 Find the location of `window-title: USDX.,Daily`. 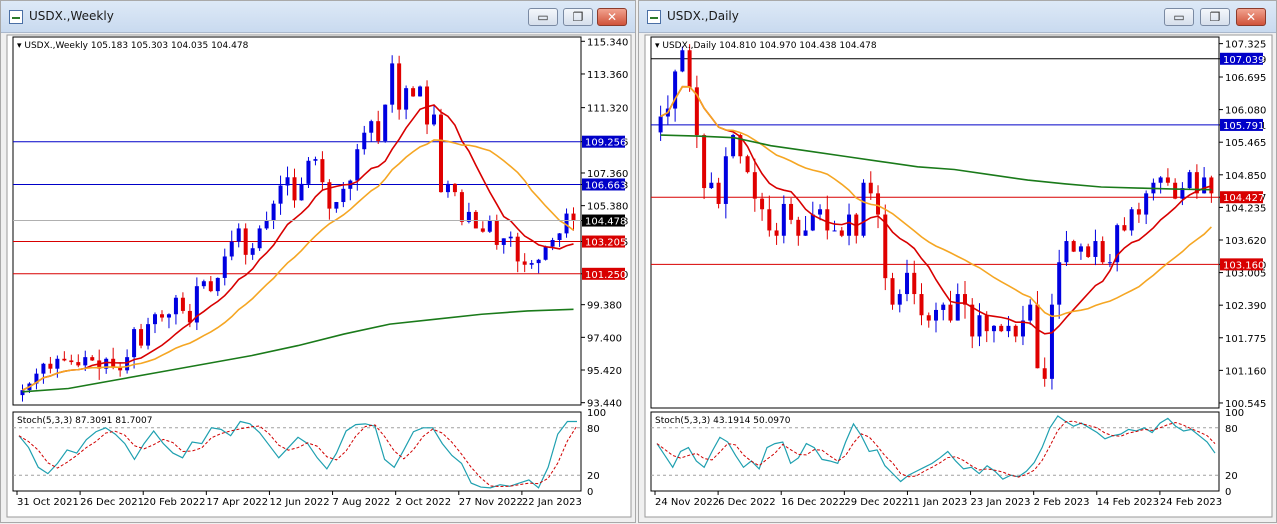

window-title: USDX.,Daily is located at coordinates (703, 16).